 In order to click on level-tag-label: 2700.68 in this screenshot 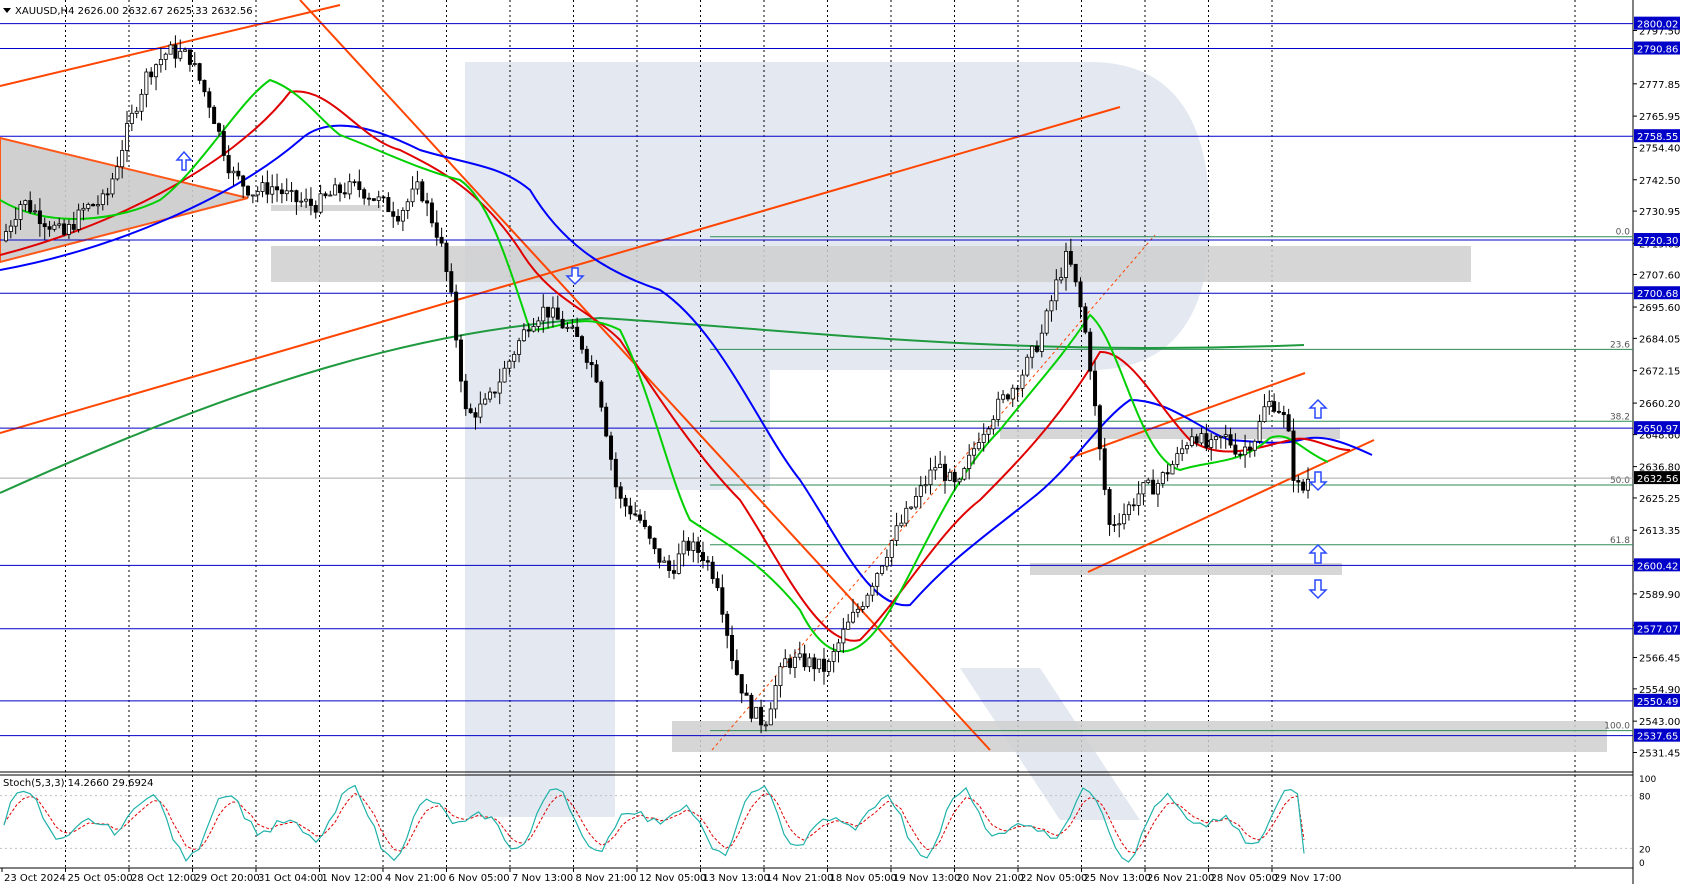, I will do `click(1657, 294)`.